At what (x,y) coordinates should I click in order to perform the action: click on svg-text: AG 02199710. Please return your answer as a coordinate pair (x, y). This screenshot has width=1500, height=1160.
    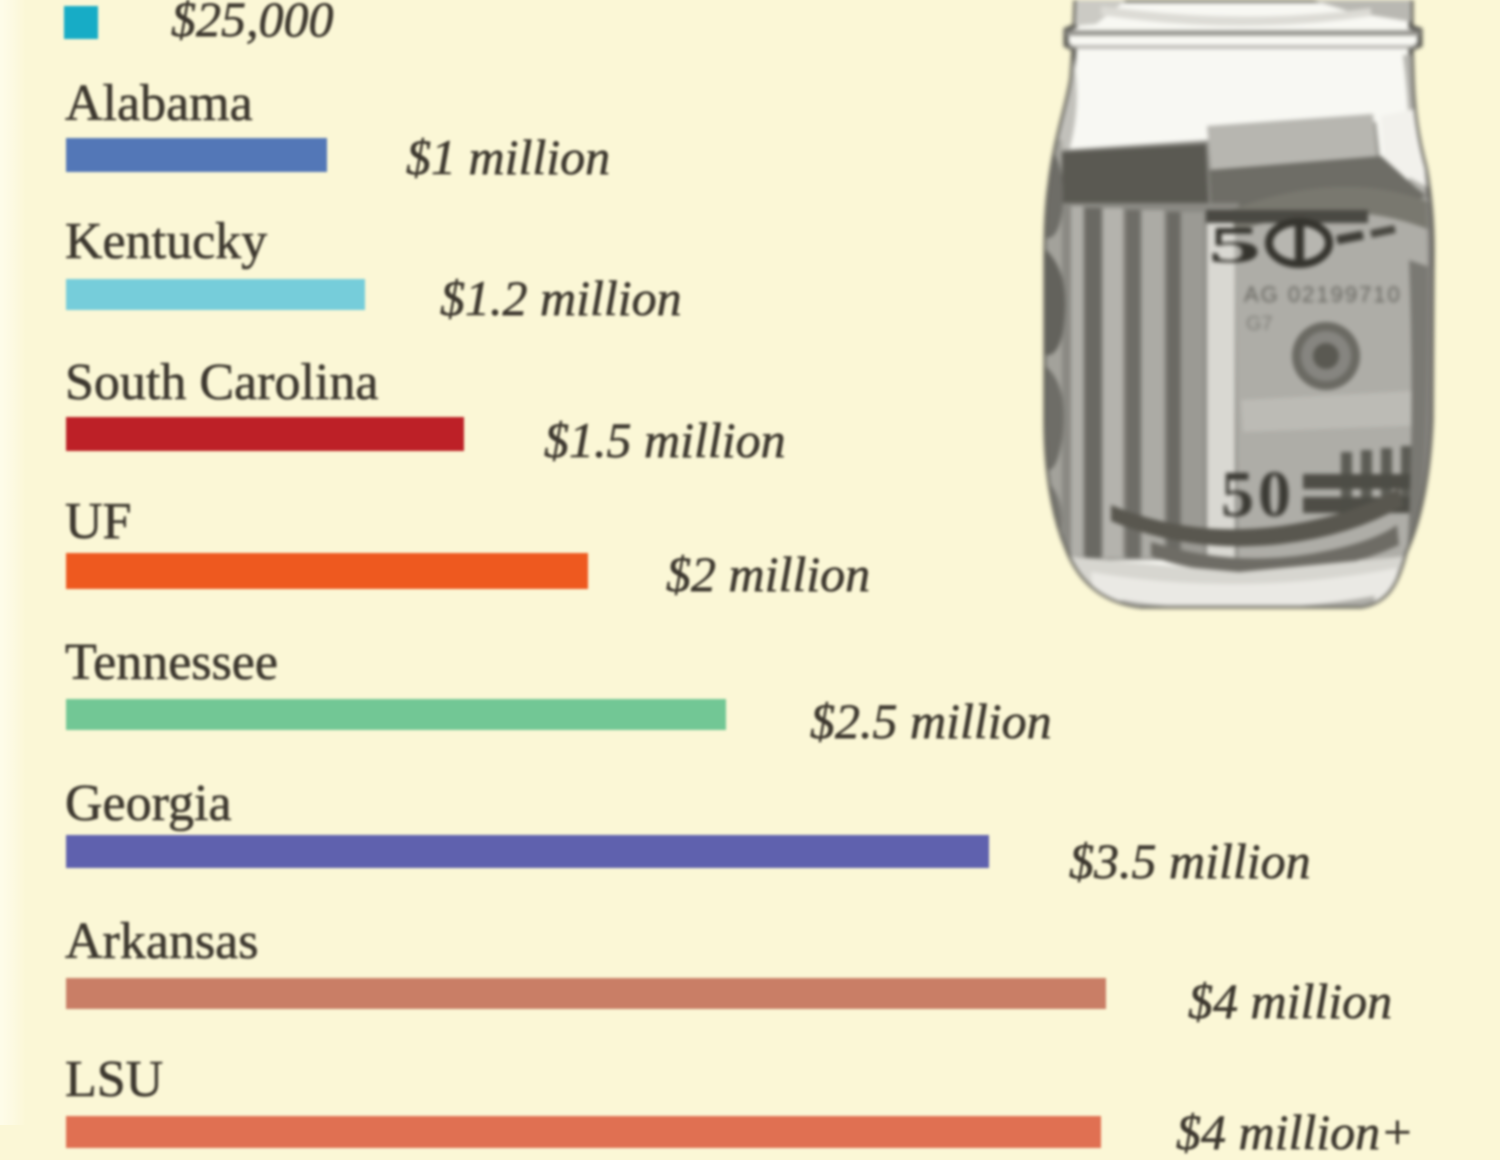
    Looking at the image, I should click on (1323, 294).